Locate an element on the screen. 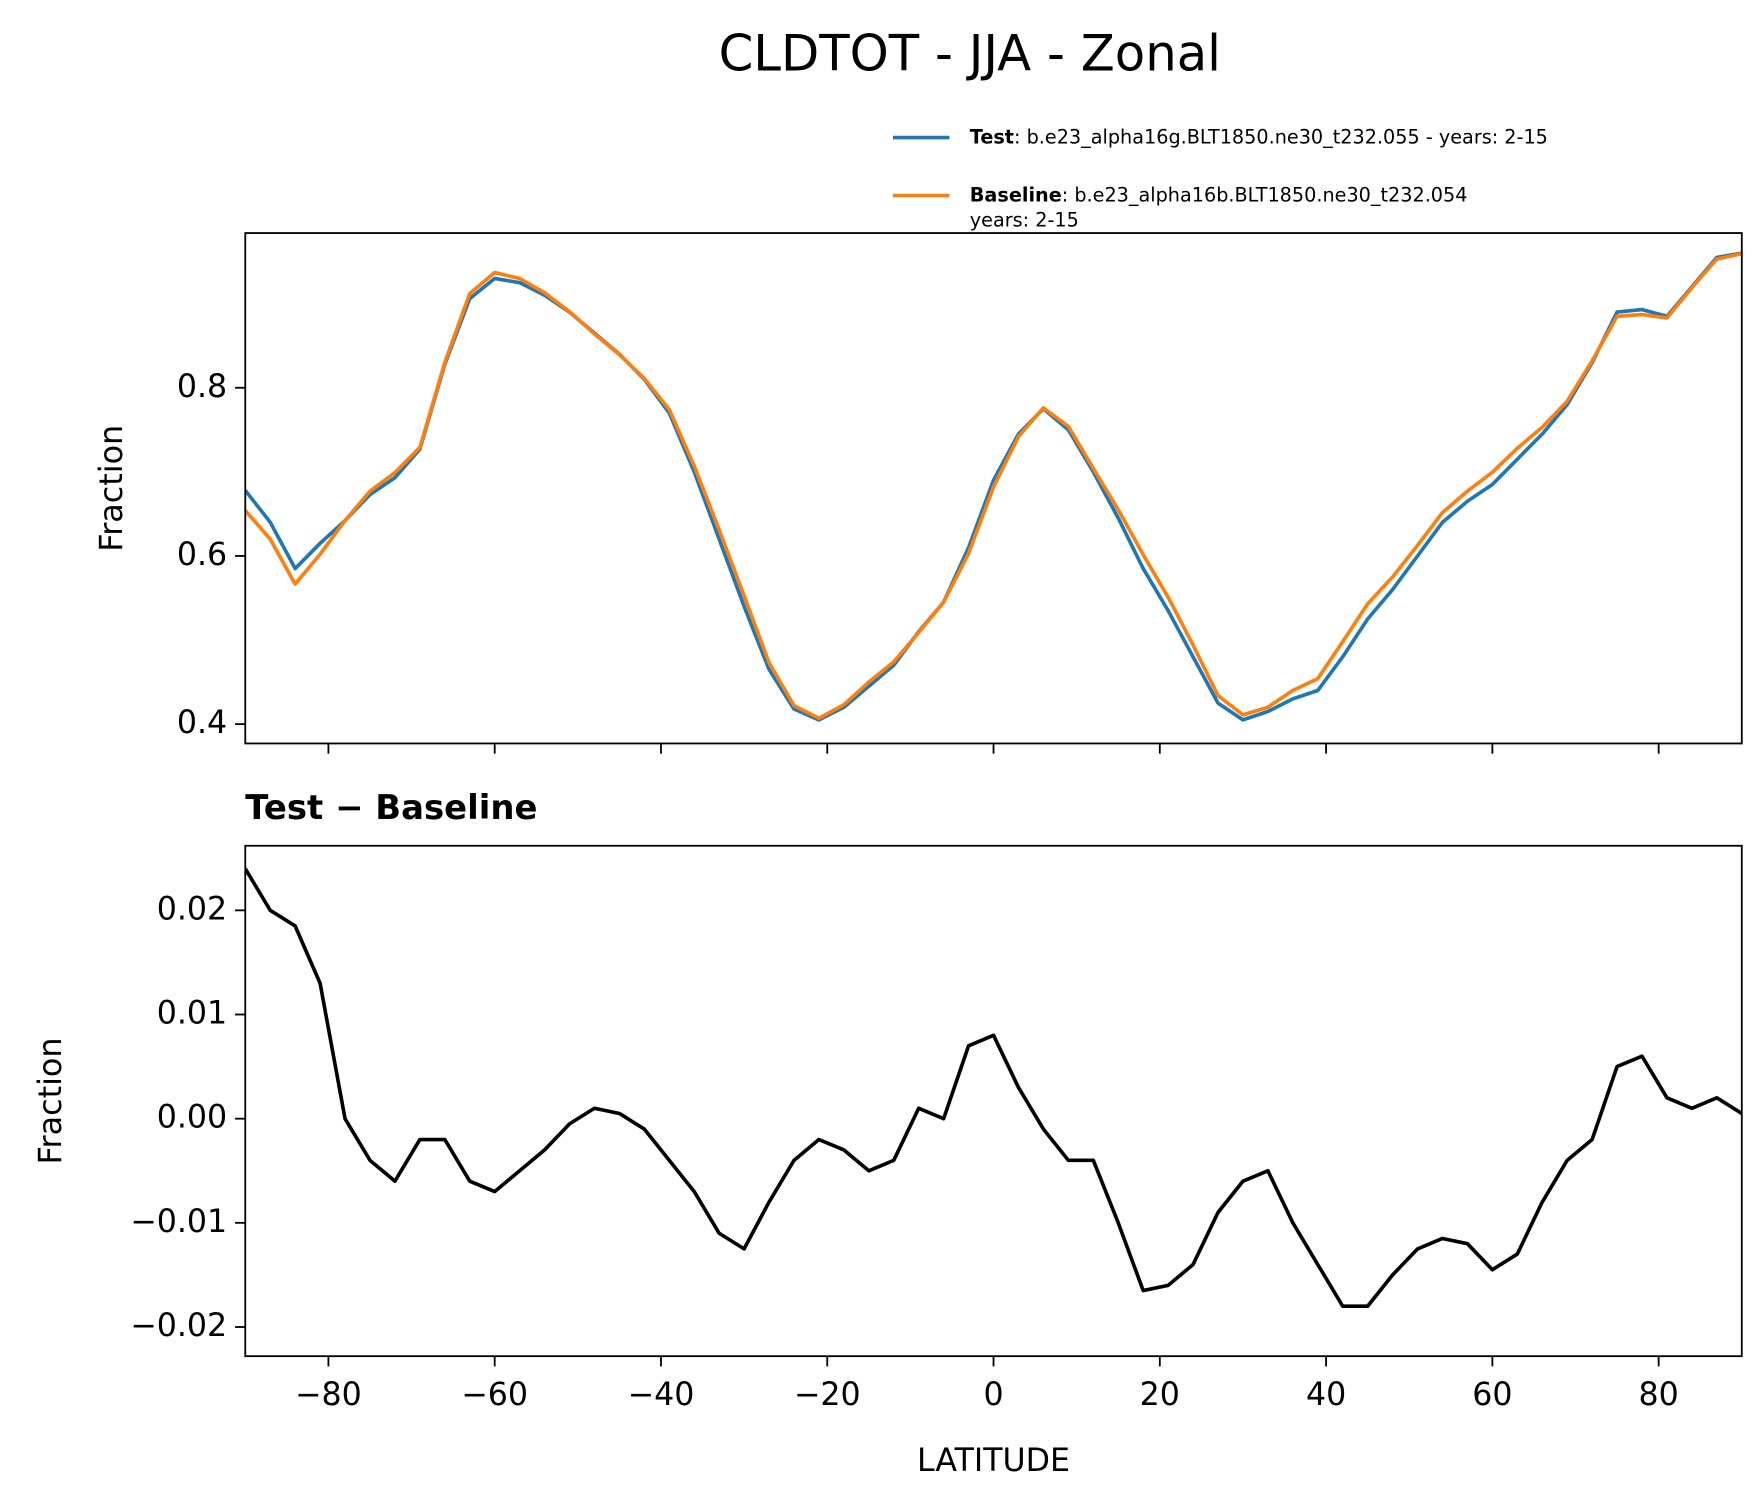 Image resolution: width=1761 pixels, height=1496 pixels. x-tick-label: 40 is located at coordinates (1326, 1395).